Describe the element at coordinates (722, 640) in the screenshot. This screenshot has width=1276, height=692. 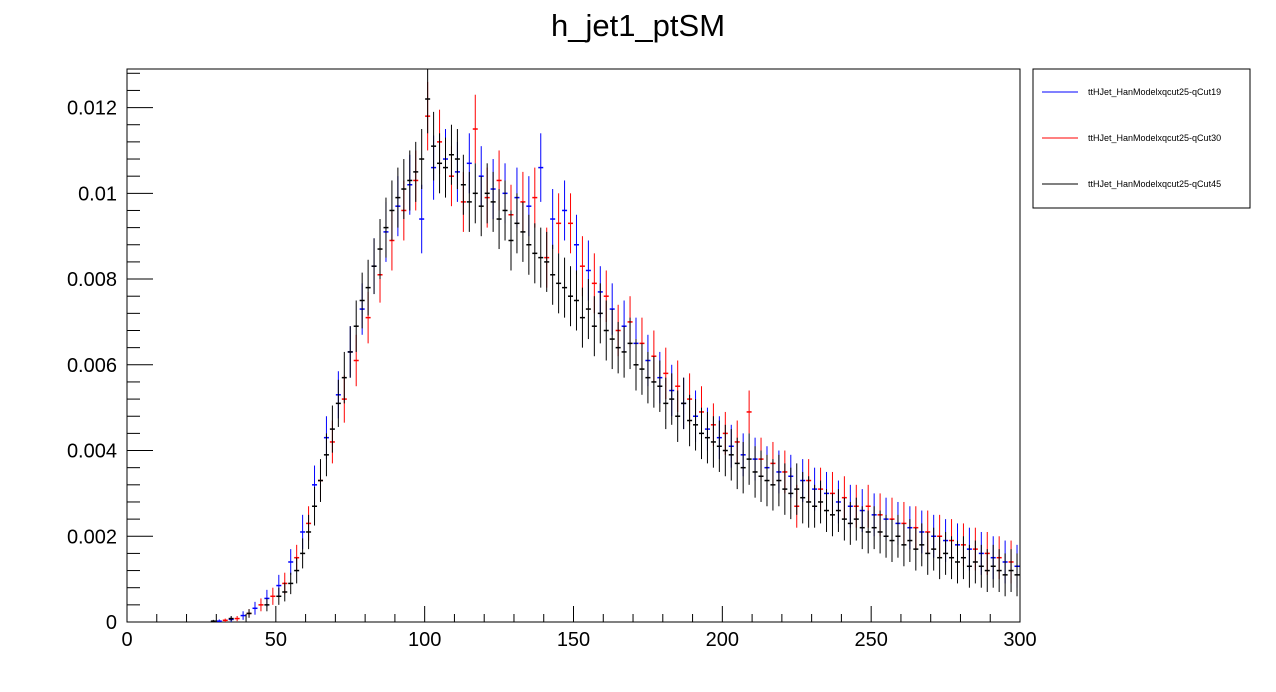
I see `x-tick-label: 200` at that location.